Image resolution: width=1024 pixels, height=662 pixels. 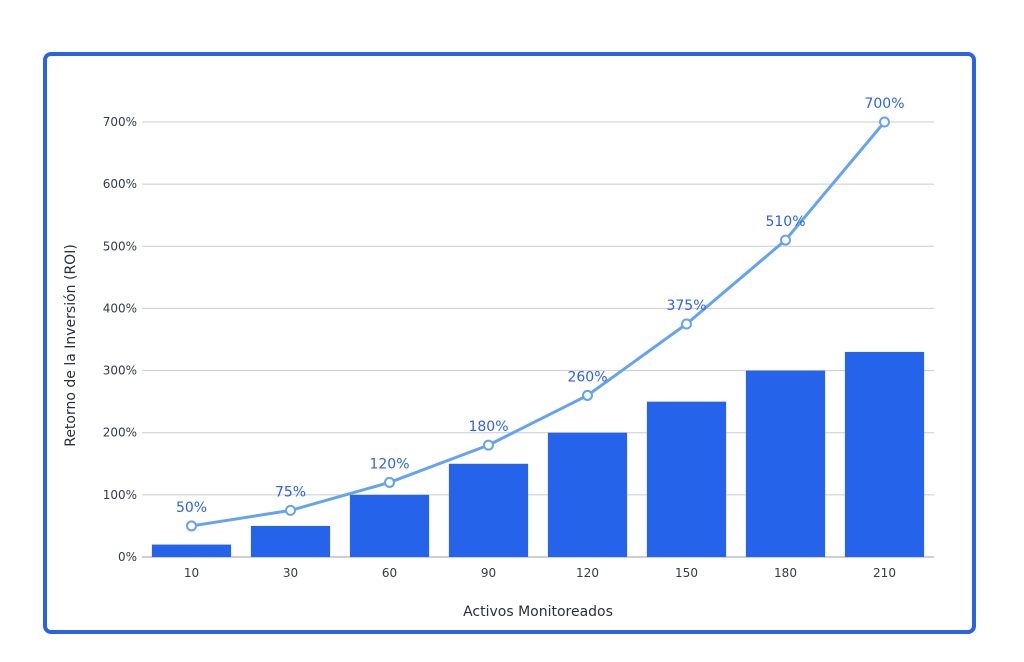 What do you see at coordinates (587, 573) in the screenshot?
I see `x-tick-label: 120` at bounding box center [587, 573].